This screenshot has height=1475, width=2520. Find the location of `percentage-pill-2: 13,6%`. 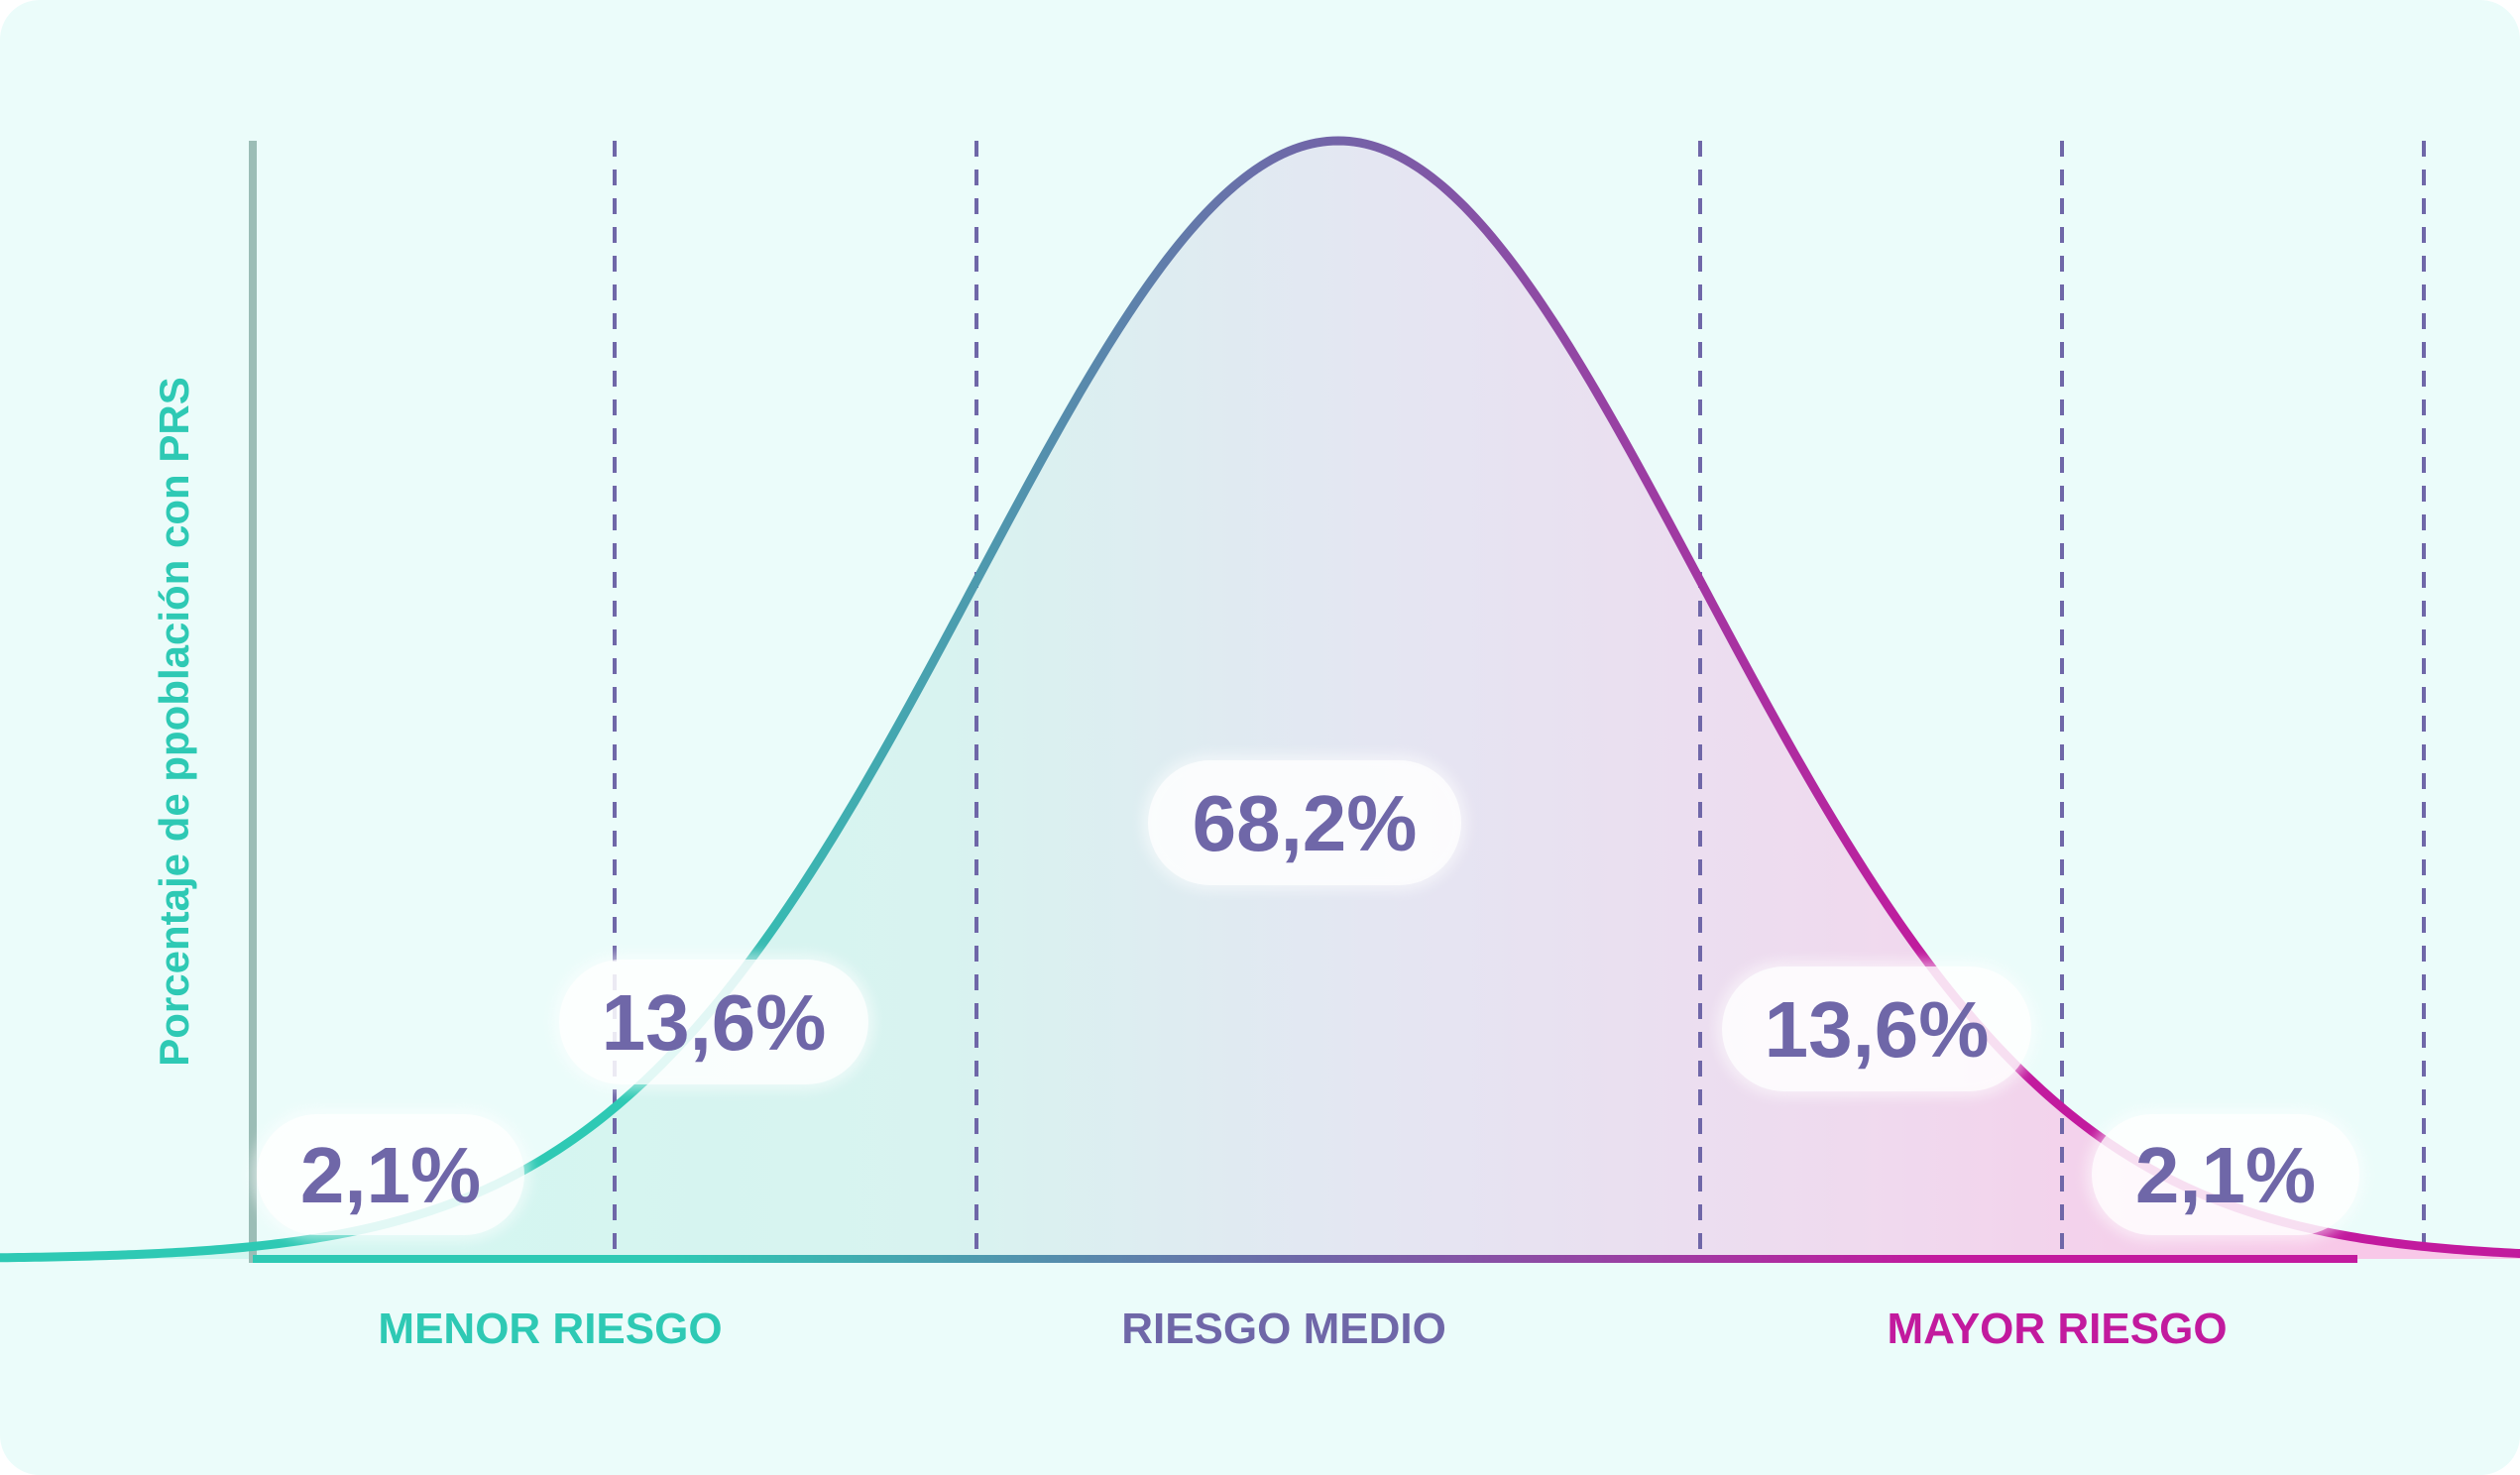

percentage-pill-2: 13,6% is located at coordinates (713, 1022).